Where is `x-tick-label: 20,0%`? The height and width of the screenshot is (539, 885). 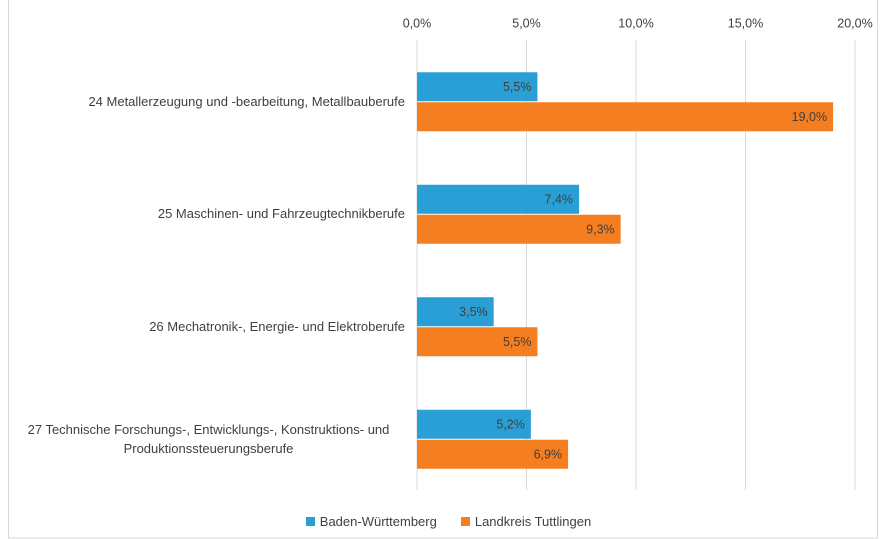 x-tick-label: 20,0% is located at coordinates (854, 23).